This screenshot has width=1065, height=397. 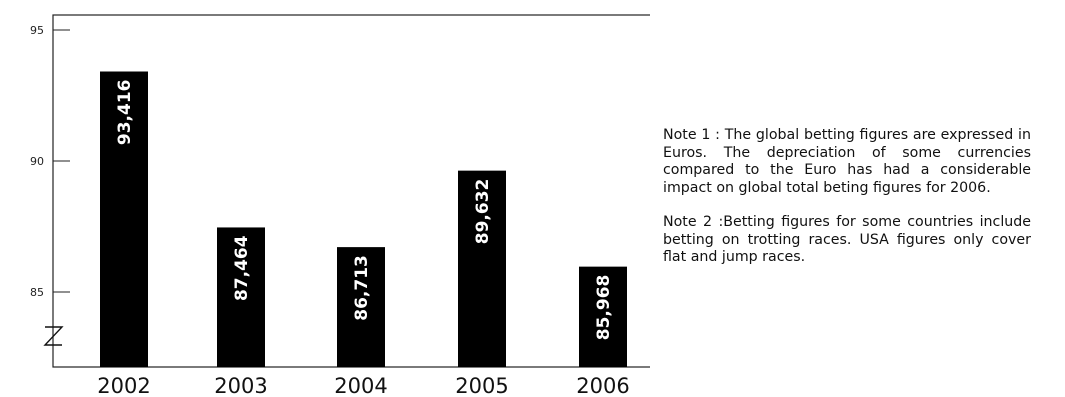 What do you see at coordinates (604, 308) in the screenshot?
I see `bar-value-label: 85,968` at bounding box center [604, 308].